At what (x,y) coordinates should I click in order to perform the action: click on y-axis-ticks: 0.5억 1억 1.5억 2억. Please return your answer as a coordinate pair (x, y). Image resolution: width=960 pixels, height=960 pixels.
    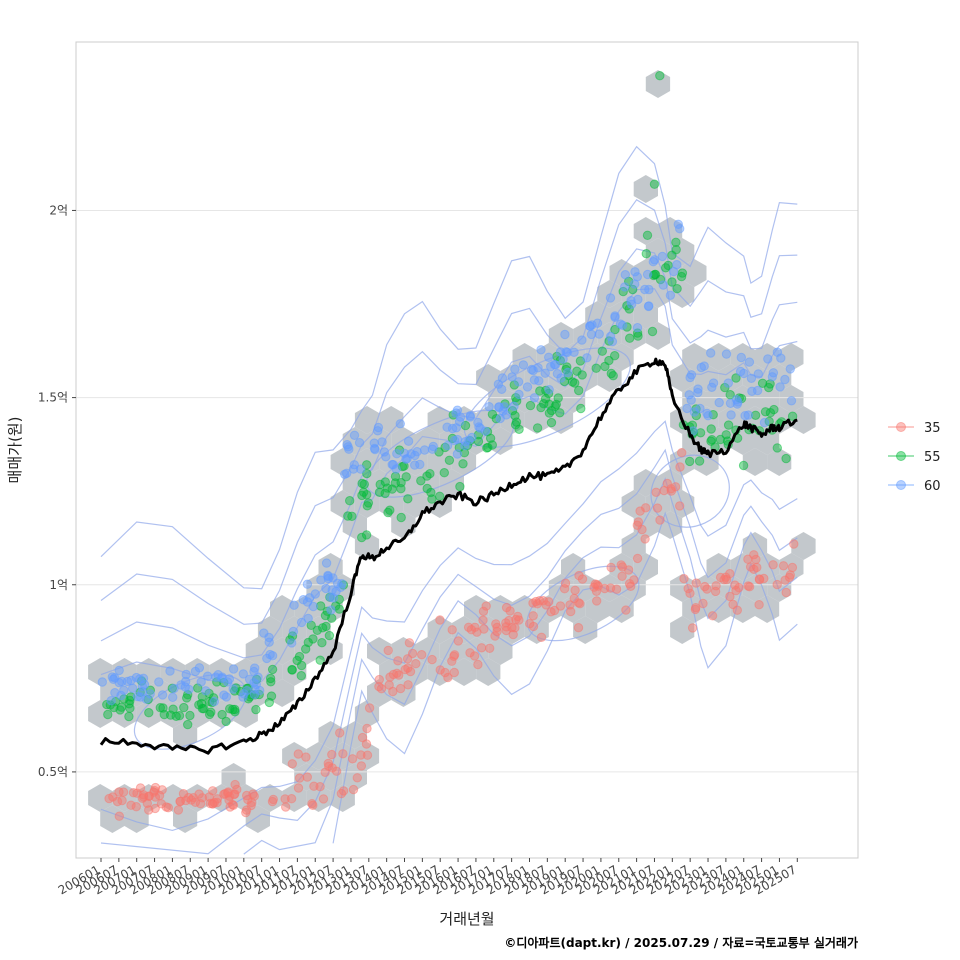
    Looking at the image, I should click on (57, 491).